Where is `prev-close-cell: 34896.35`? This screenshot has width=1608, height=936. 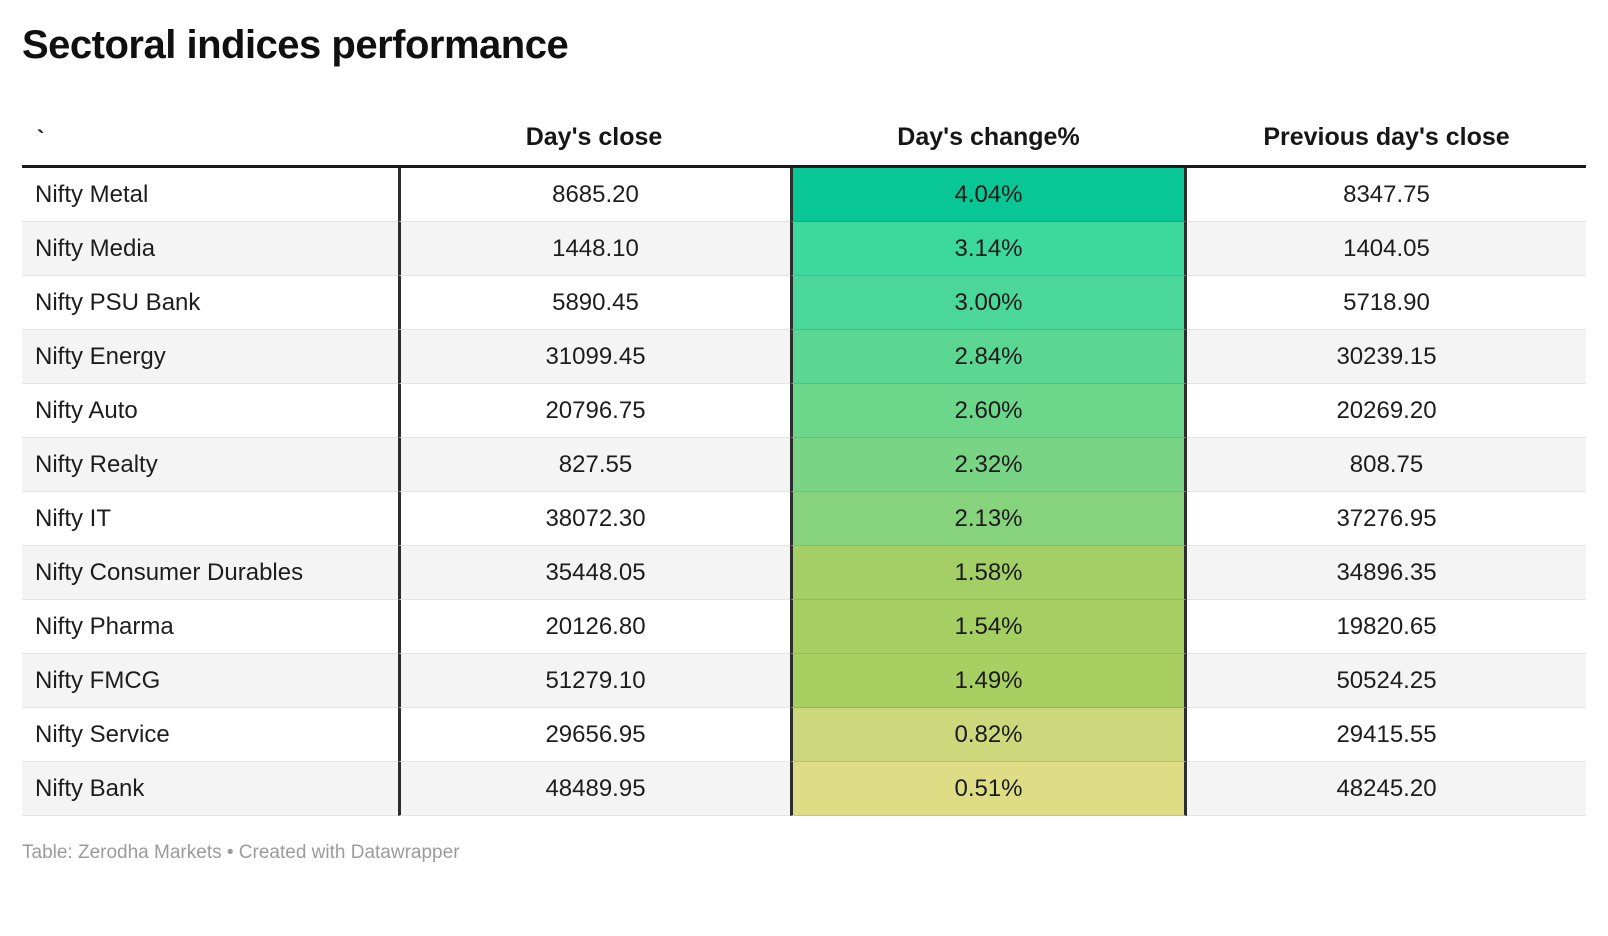
prev-close-cell: 34896.35 is located at coordinates (1386, 573).